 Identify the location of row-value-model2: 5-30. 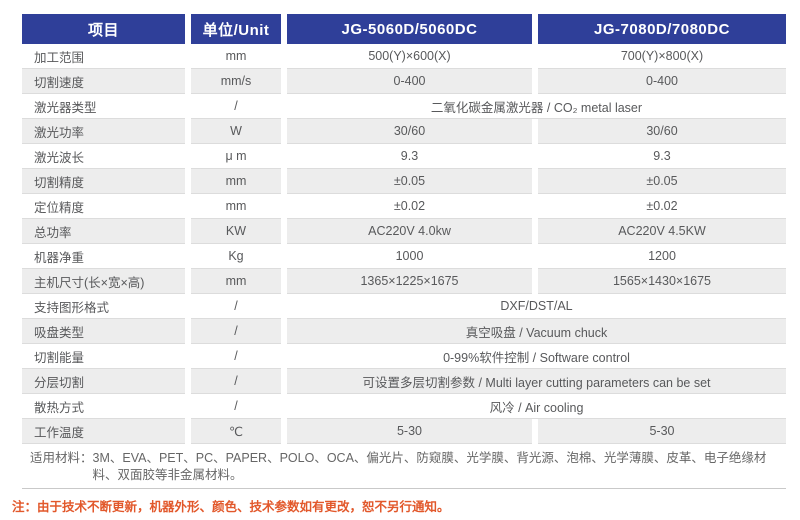
(662, 431).